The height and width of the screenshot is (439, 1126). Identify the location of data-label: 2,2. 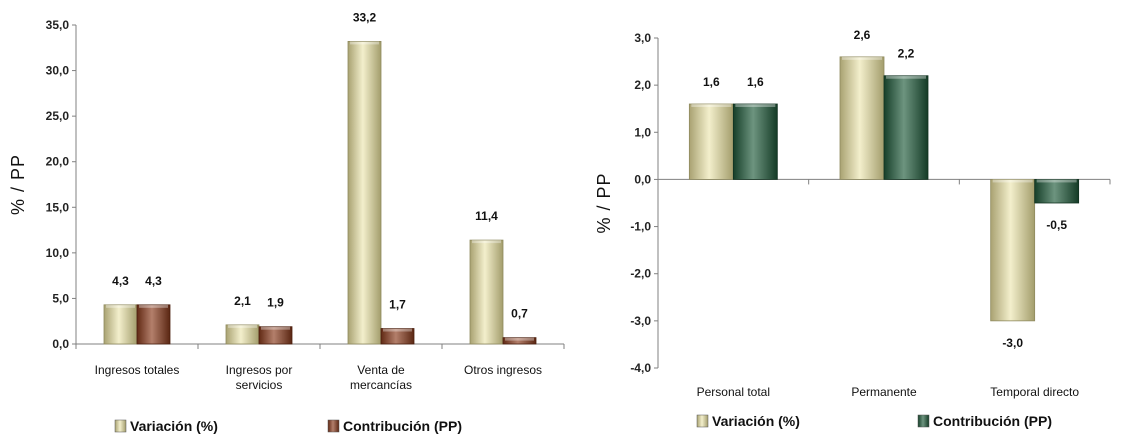
(906, 54).